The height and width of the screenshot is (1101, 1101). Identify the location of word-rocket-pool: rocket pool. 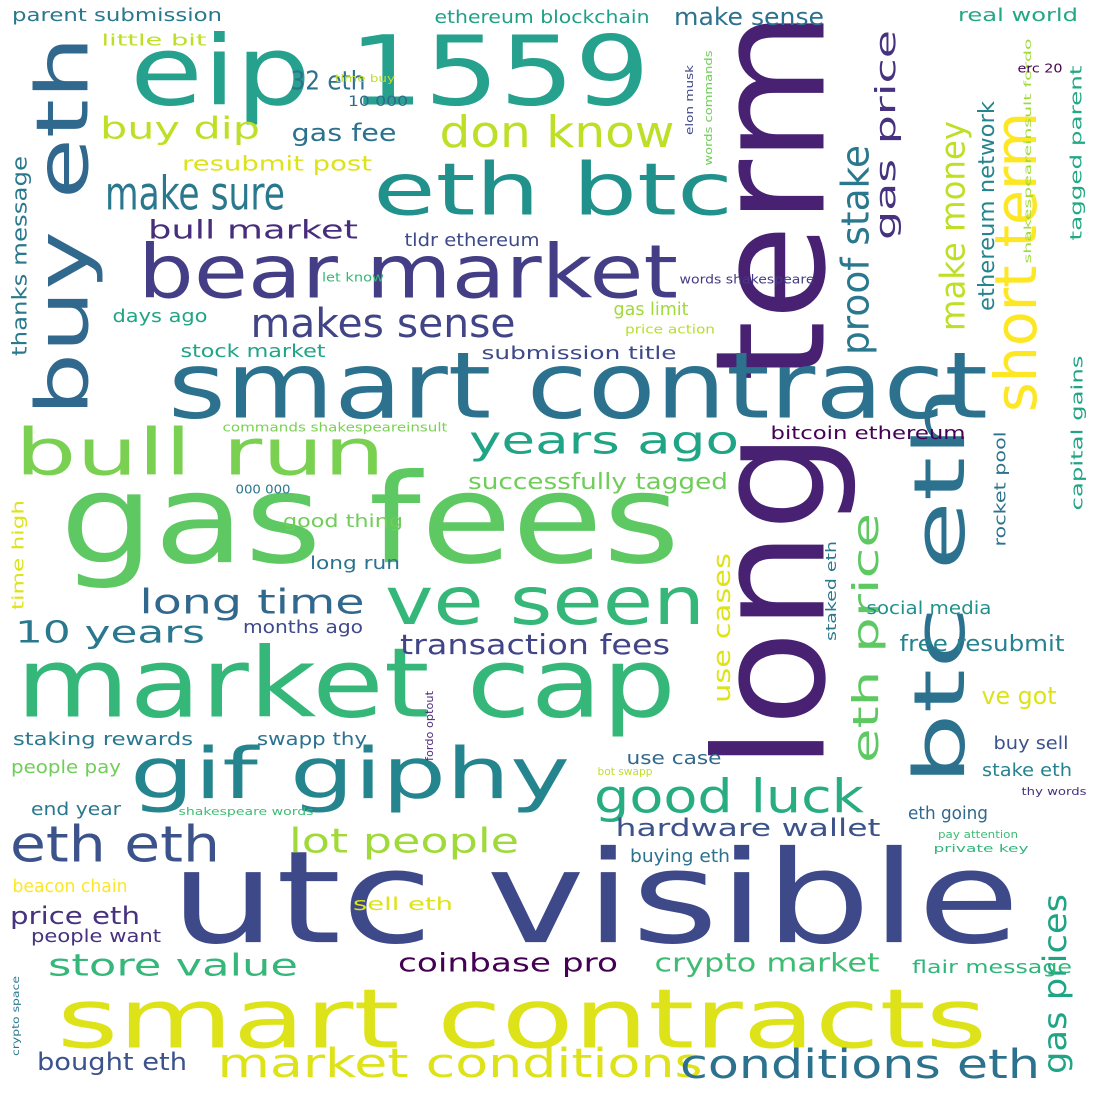
(1000, 489).